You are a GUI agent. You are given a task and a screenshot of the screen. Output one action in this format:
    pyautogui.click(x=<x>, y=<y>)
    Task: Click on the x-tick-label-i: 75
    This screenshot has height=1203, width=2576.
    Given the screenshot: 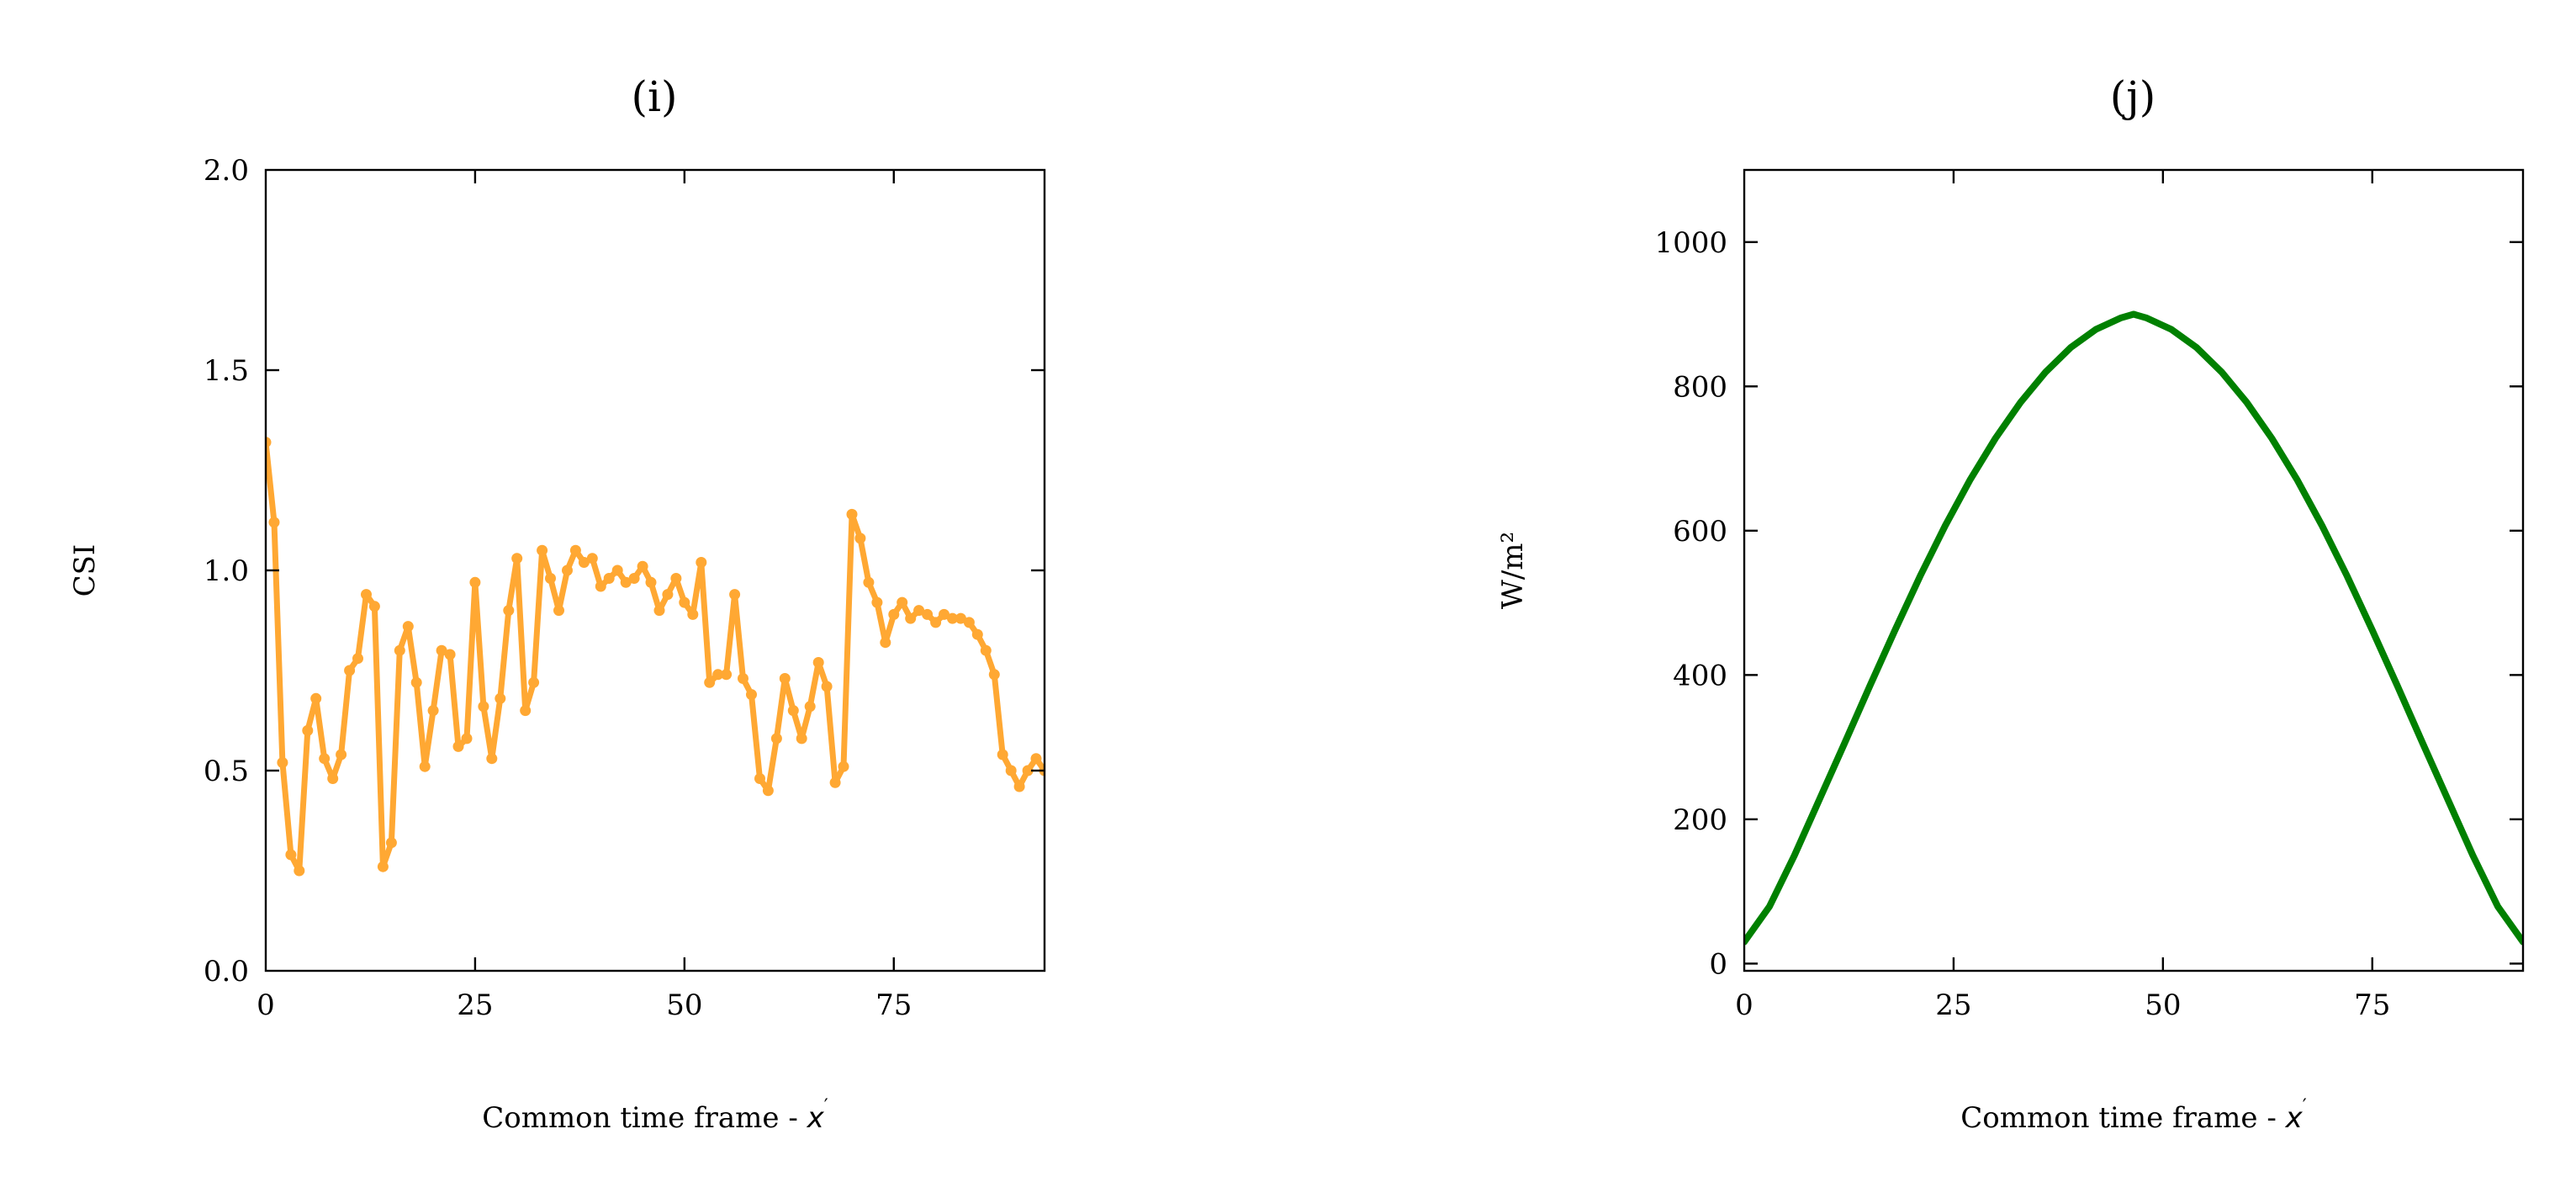 What is the action you would take?
    pyautogui.click(x=893, y=1005)
    